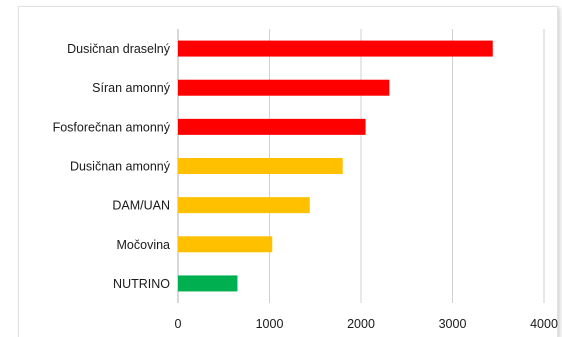 The image size is (562, 337). Describe the element at coordinates (141, 284) in the screenshot. I see `category-label: NUTRINO` at that location.